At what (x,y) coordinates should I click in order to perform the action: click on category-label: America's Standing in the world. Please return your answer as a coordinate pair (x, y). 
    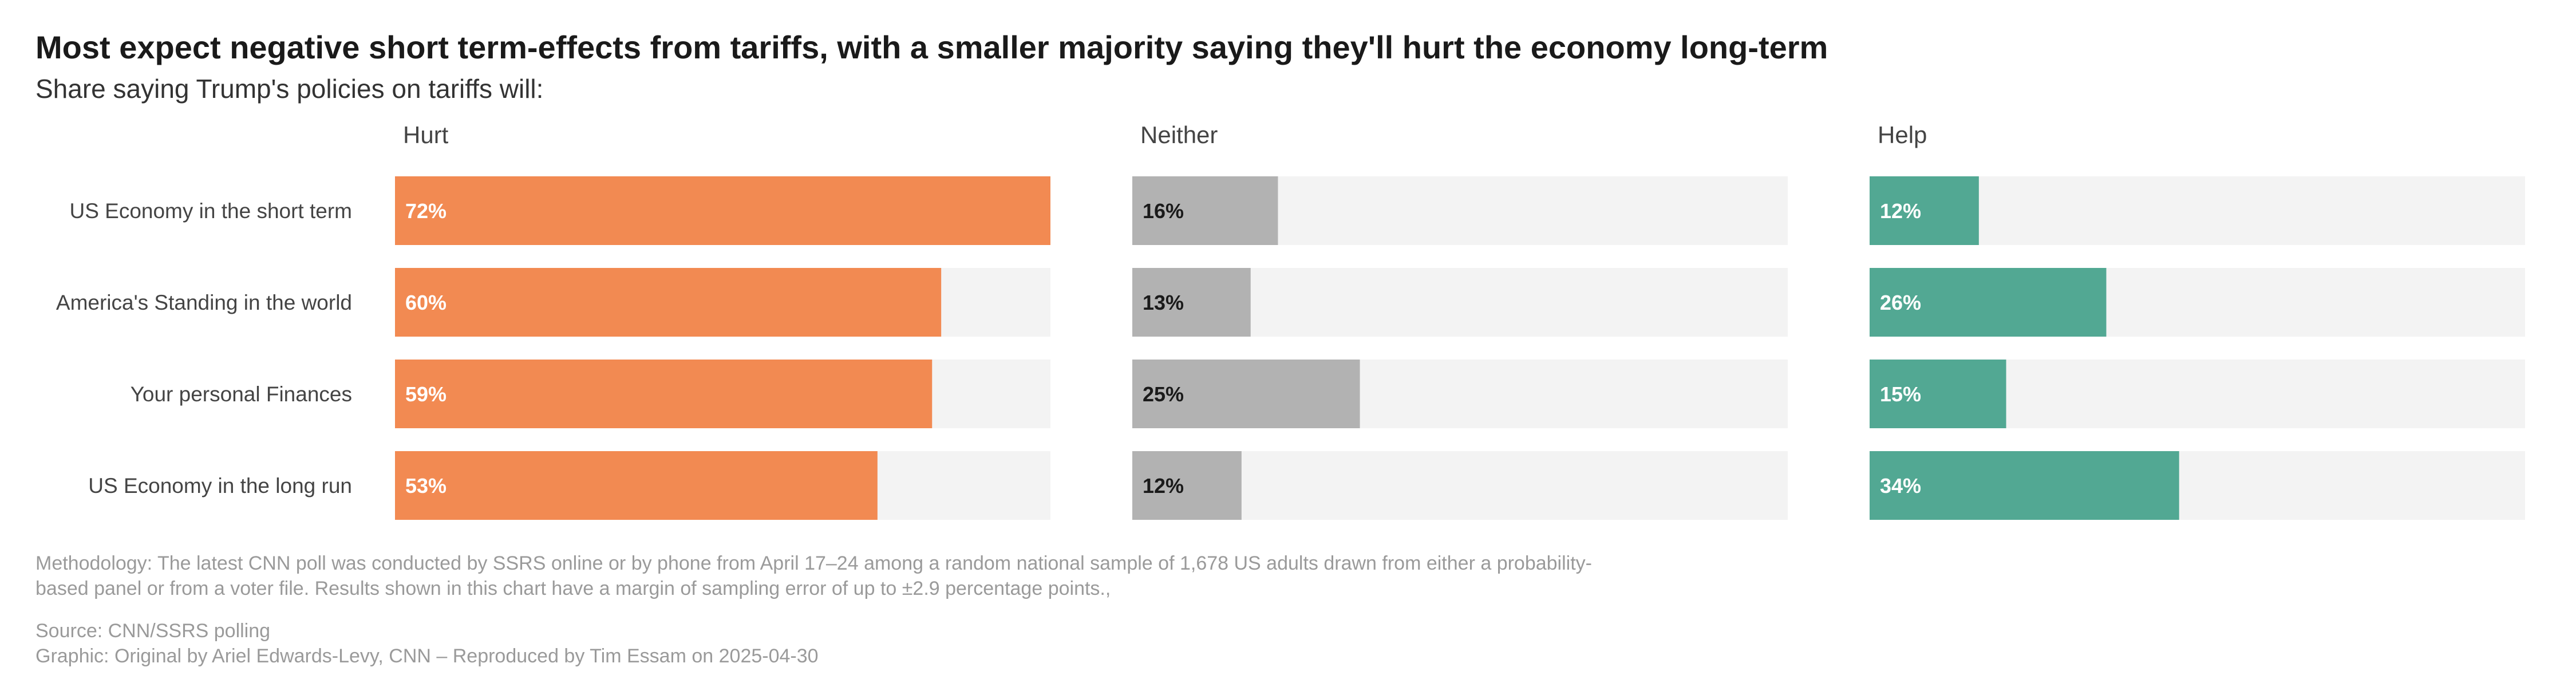
    Looking at the image, I should click on (204, 302).